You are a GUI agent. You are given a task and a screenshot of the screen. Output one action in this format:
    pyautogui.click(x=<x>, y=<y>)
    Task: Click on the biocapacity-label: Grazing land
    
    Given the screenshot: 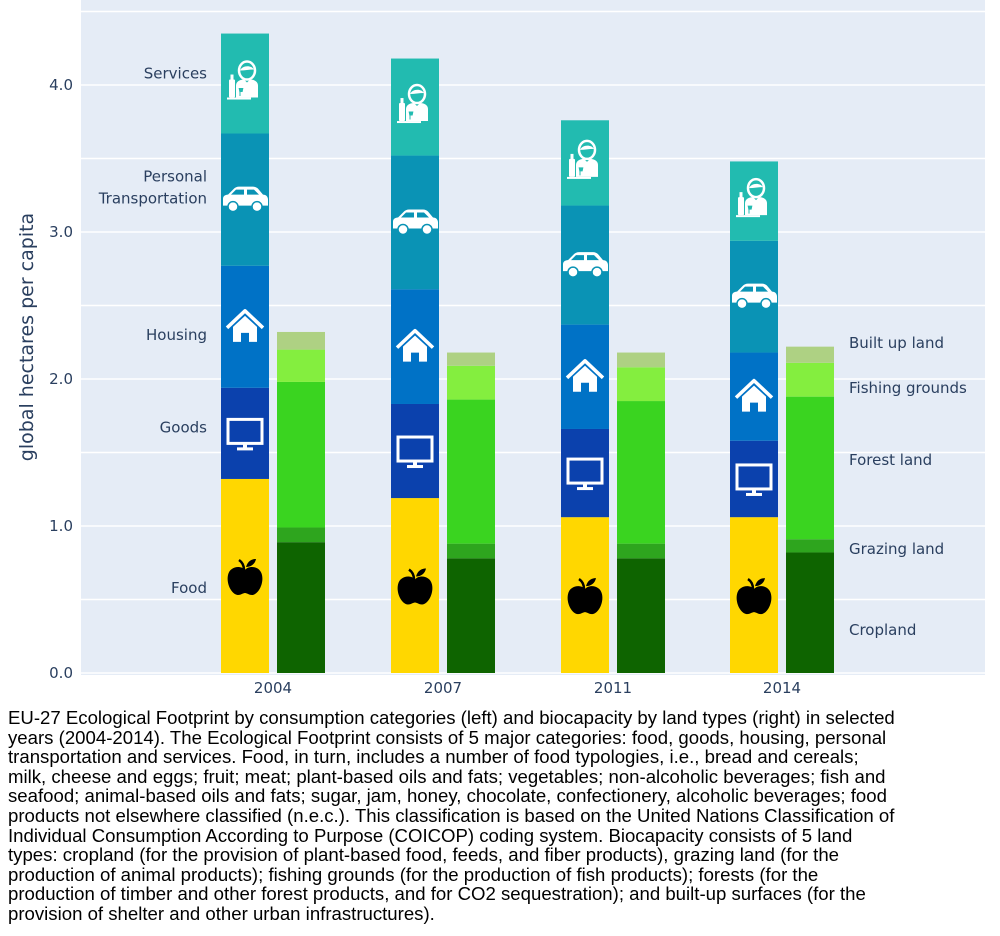 What is the action you would take?
    pyautogui.click(x=896, y=549)
    